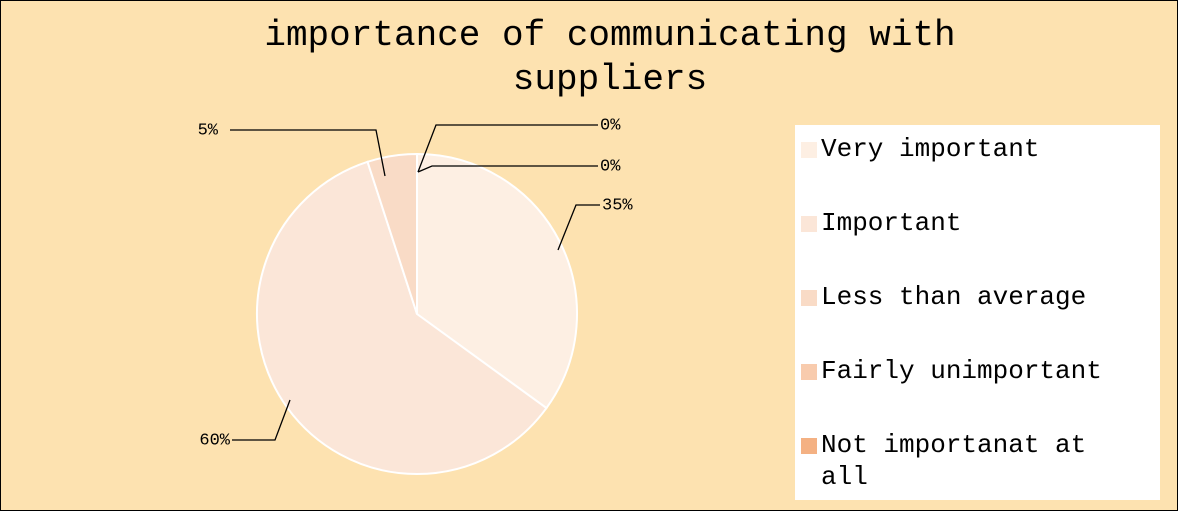  Describe the element at coordinates (497, 281) in the screenshot. I see `pie-slice` at that location.